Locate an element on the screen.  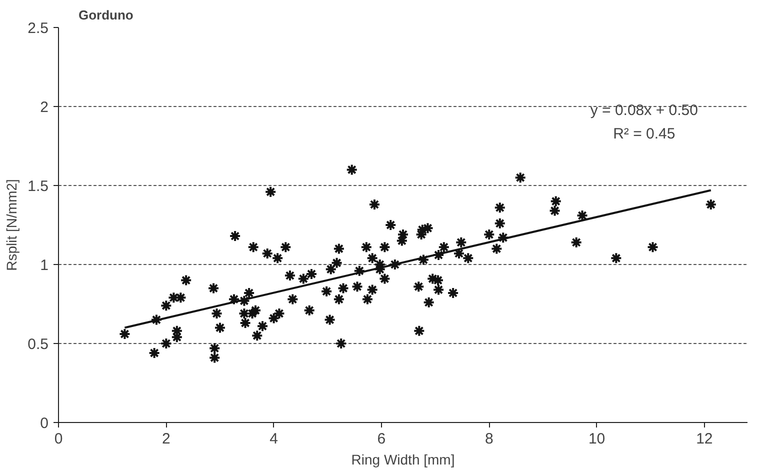
x-tick-label: 0 is located at coordinates (58, 439).